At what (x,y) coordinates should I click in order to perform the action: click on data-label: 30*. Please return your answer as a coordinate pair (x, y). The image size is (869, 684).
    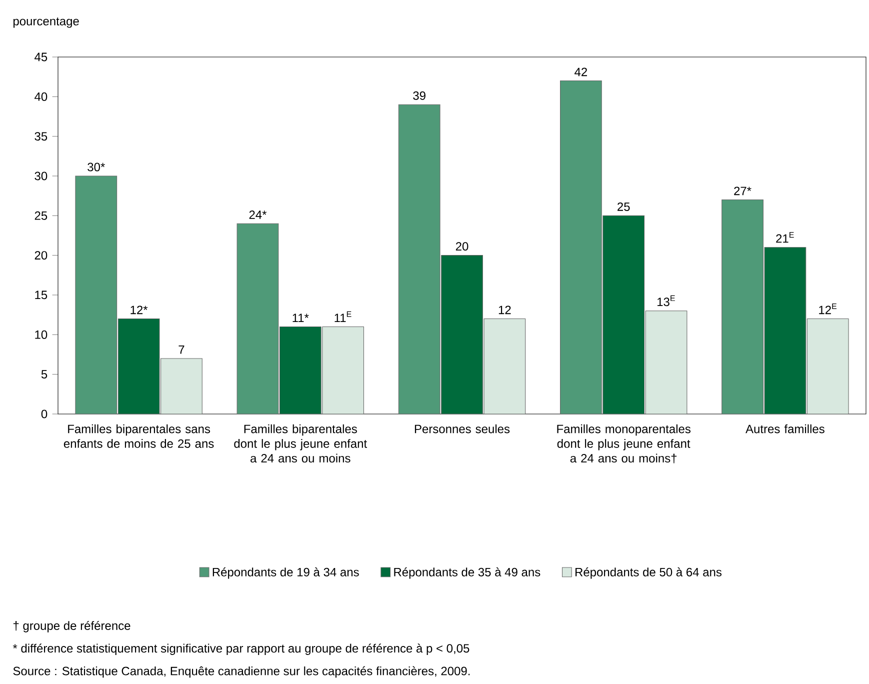
    Looking at the image, I should click on (96, 167).